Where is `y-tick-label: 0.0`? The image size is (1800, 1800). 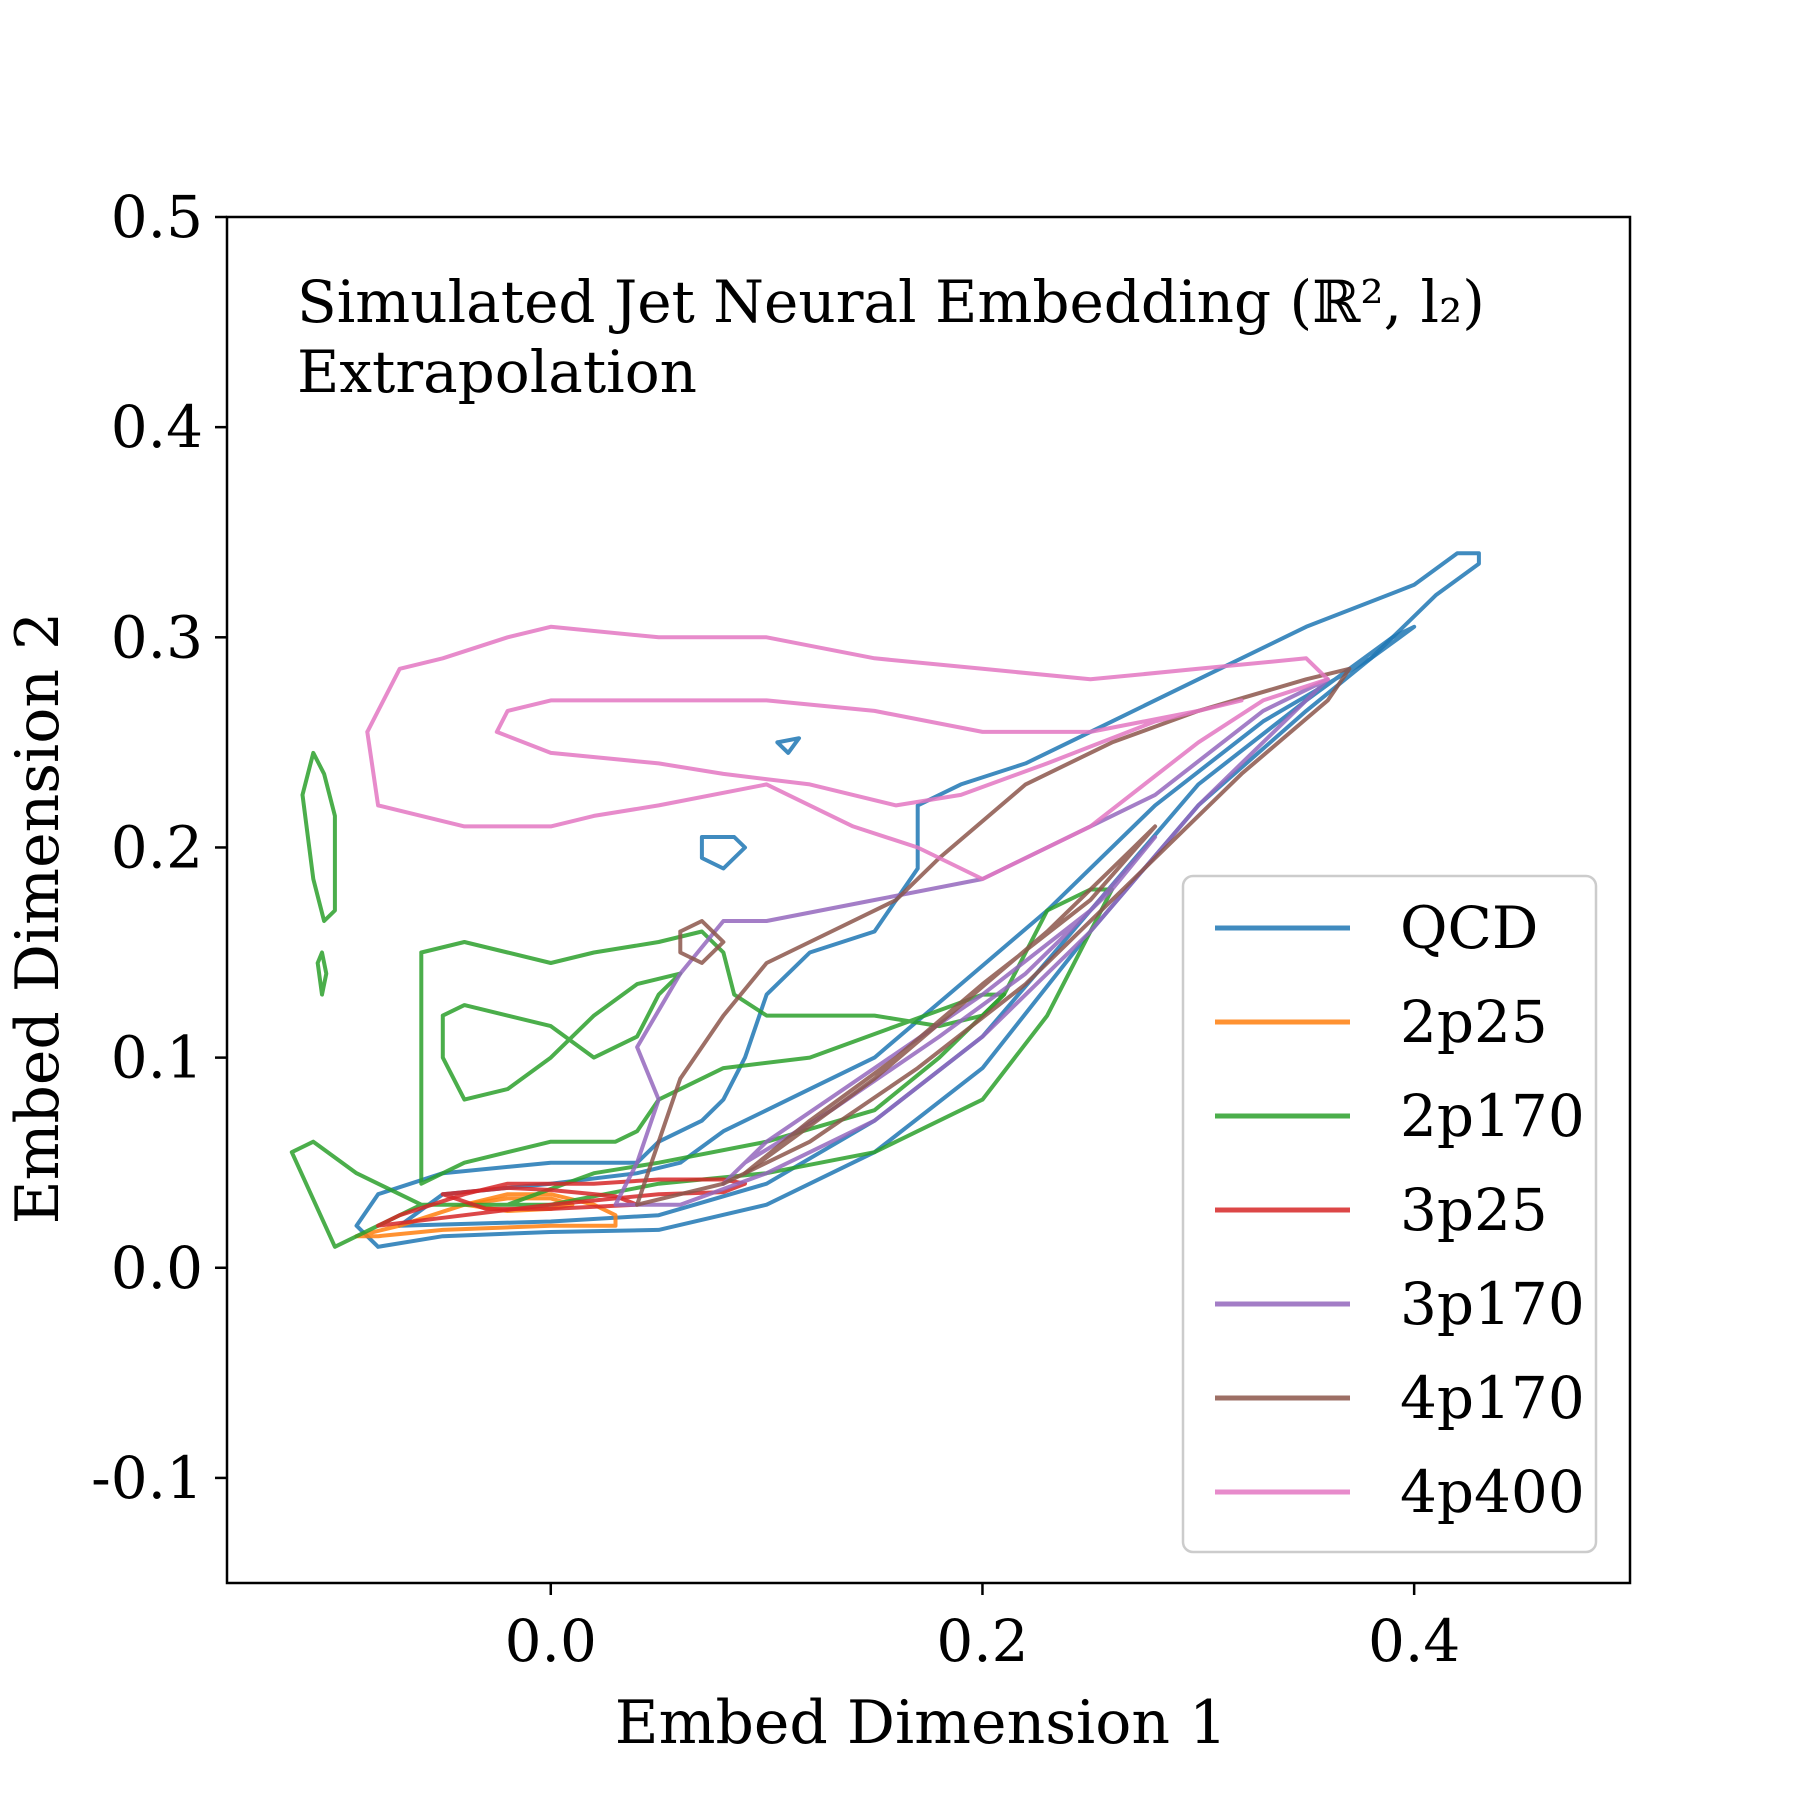 y-tick-label: 0.0 is located at coordinates (157, 1268).